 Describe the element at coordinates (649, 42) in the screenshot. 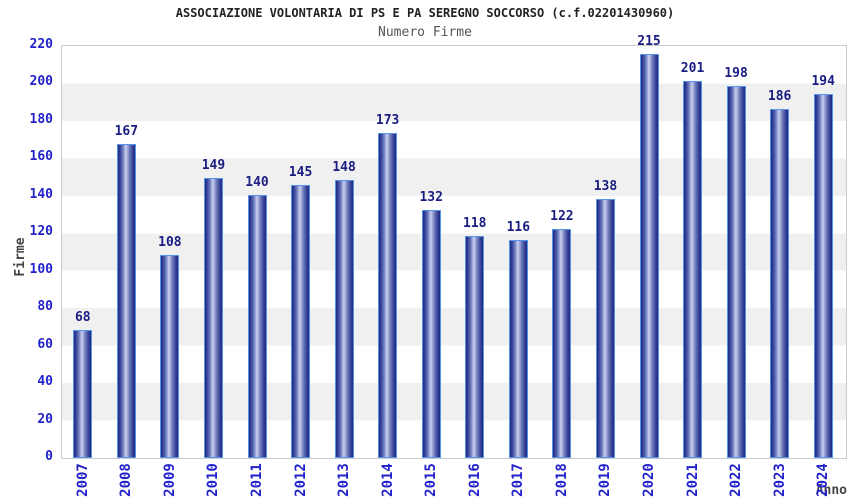

I see `bar-value-label: 215` at that location.